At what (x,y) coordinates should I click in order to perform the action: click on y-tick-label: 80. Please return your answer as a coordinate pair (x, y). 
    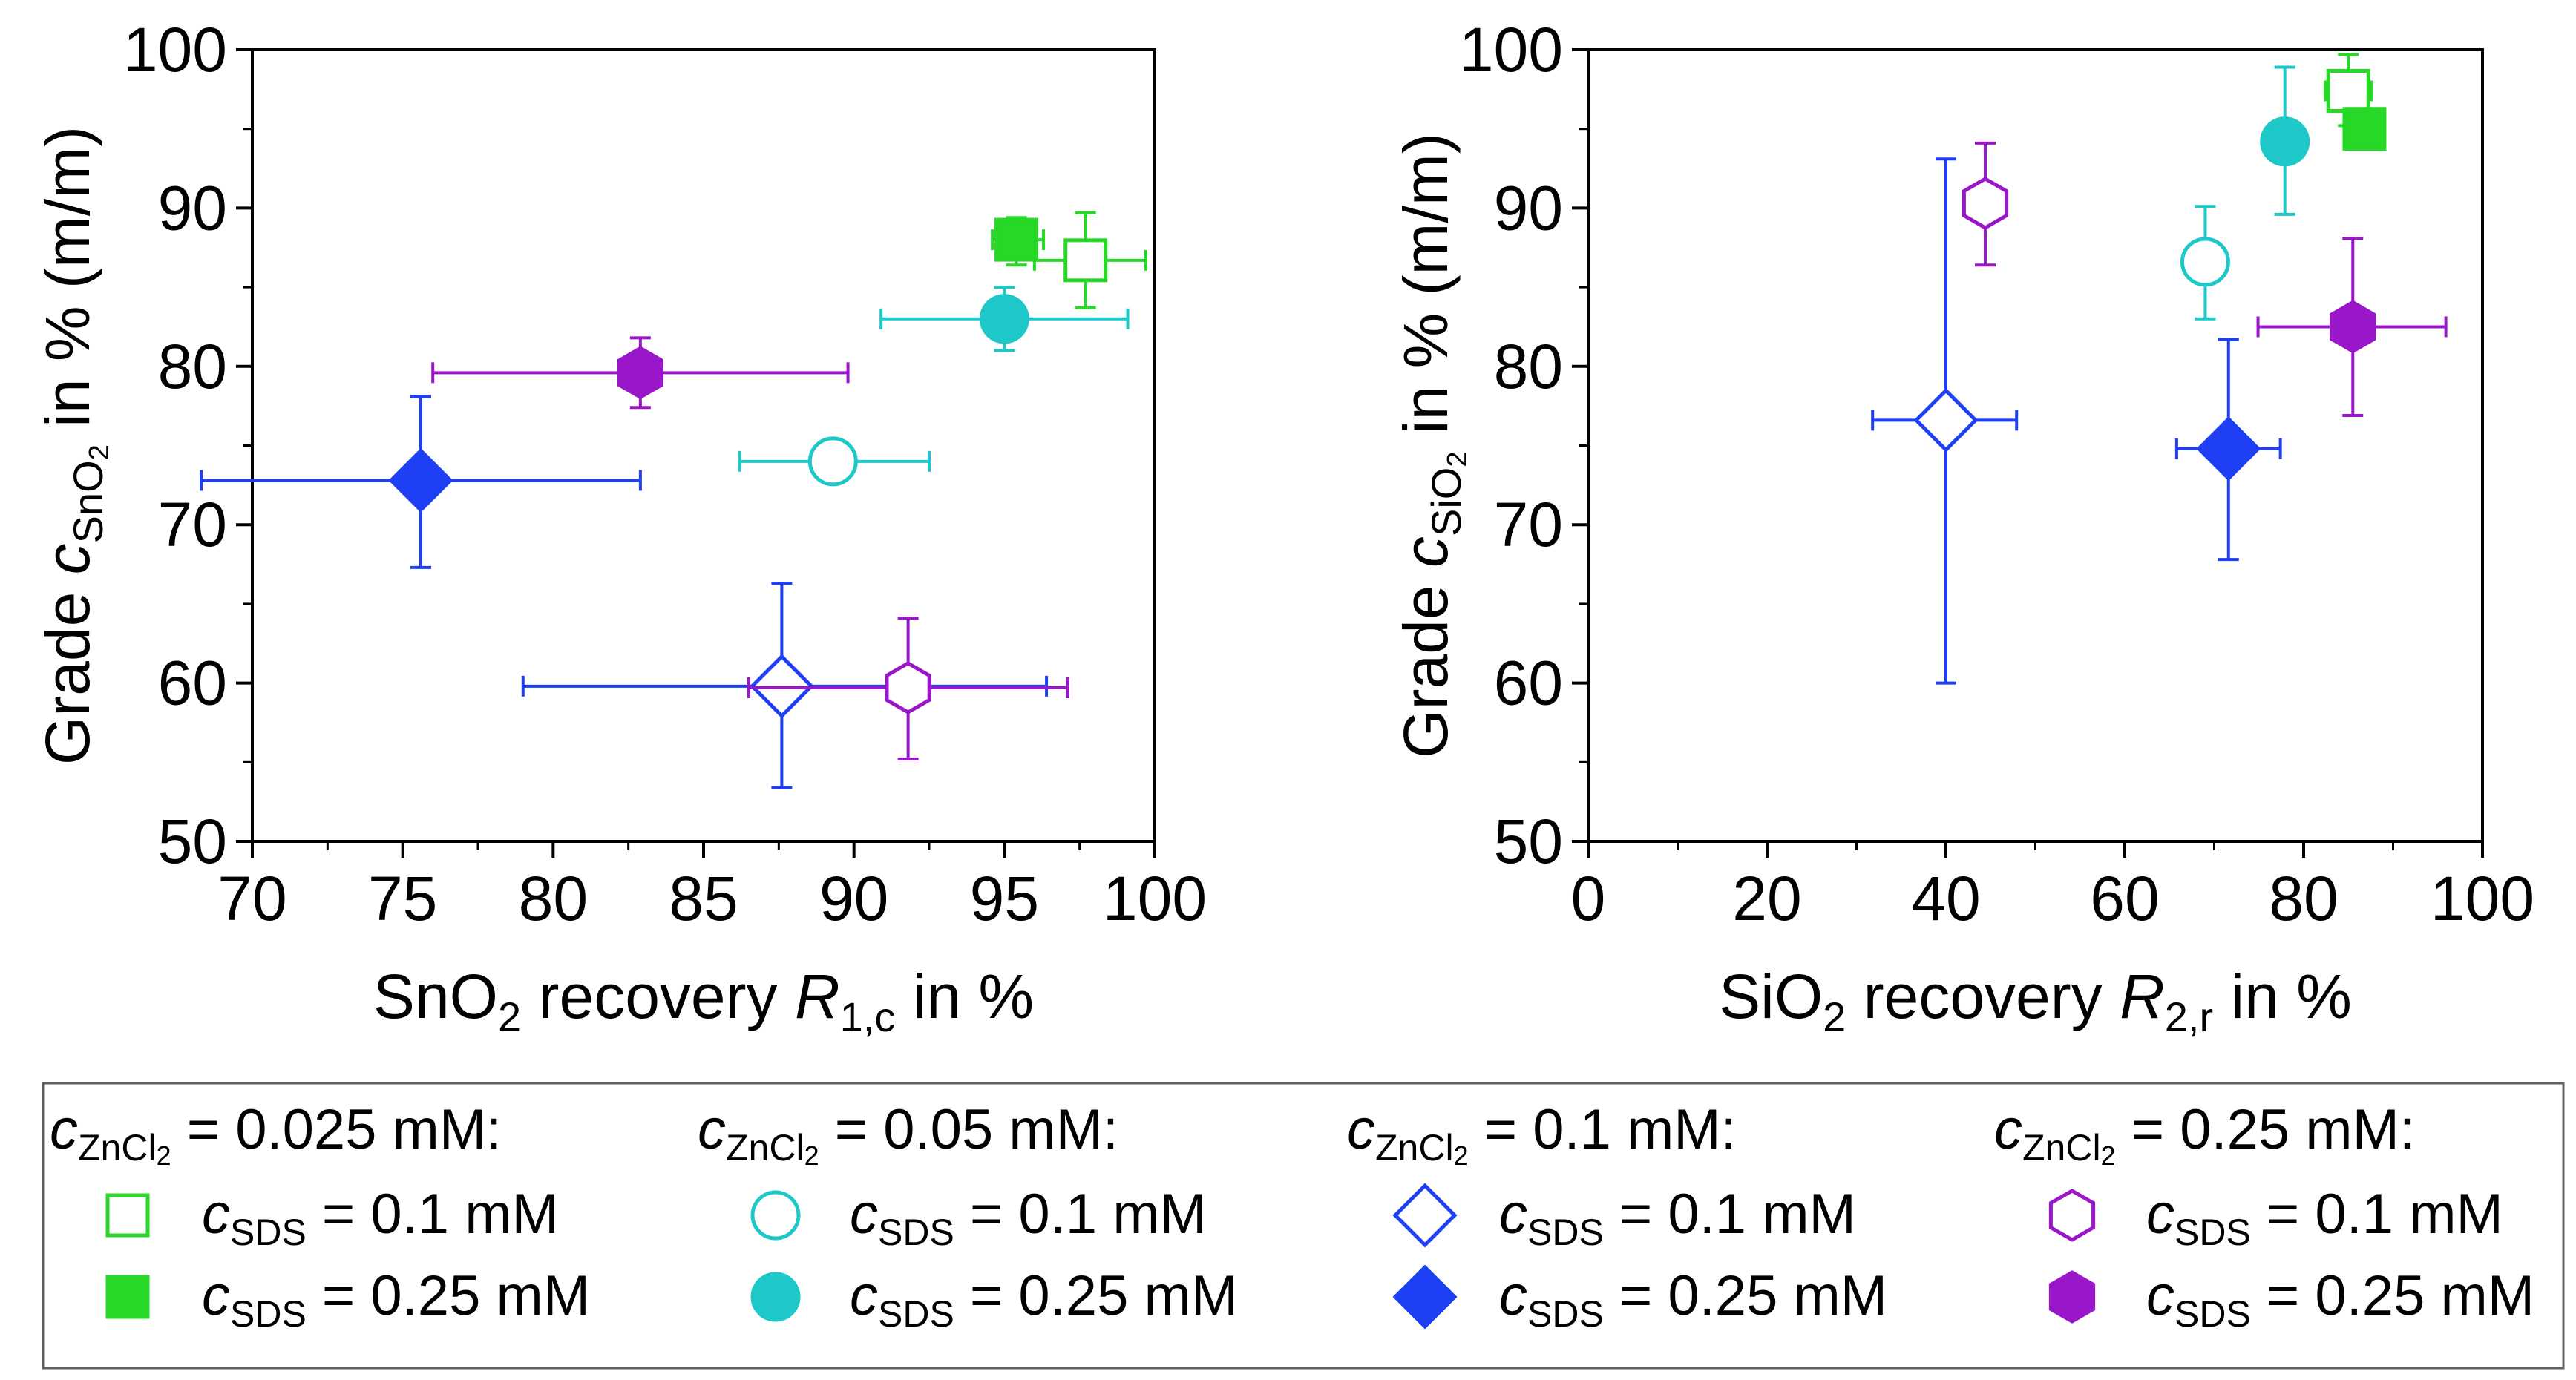
    Looking at the image, I should click on (192, 366).